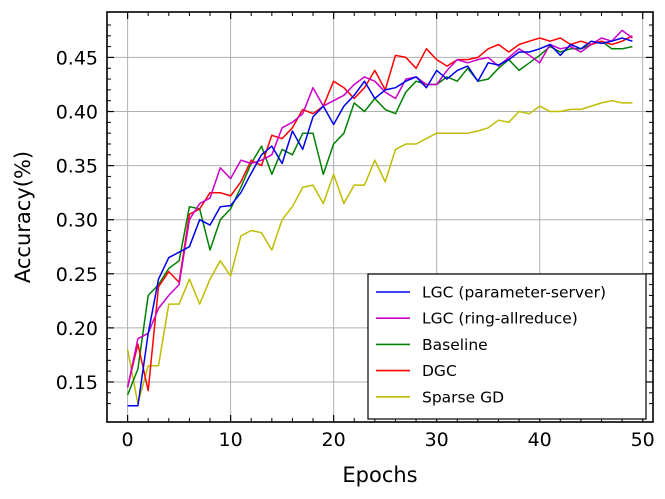 Image resolution: width=665 pixels, height=499 pixels. Describe the element at coordinates (77, 221) in the screenshot. I see `y-tick-label: 0.30` at that location.